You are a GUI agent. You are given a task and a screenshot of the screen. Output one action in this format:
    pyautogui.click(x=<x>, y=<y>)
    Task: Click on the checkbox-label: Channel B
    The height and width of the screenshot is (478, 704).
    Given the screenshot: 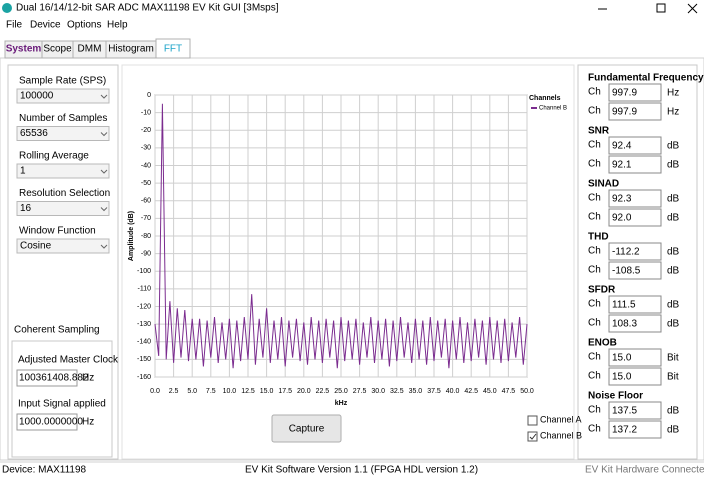 What is the action you would take?
    pyautogui.click(x=561, y=435)
    